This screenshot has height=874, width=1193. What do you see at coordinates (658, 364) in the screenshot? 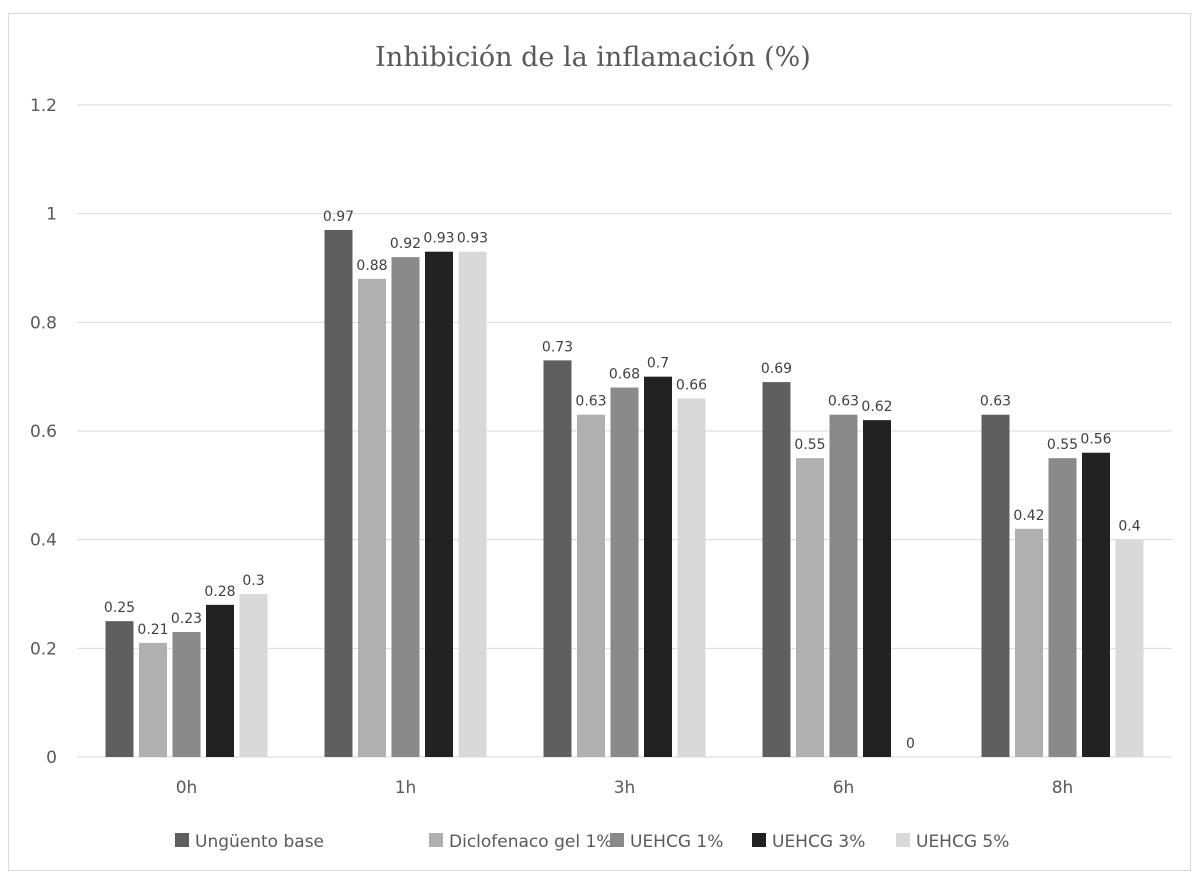
I see `data-label: 0.7` at bounding box center [658, 364].